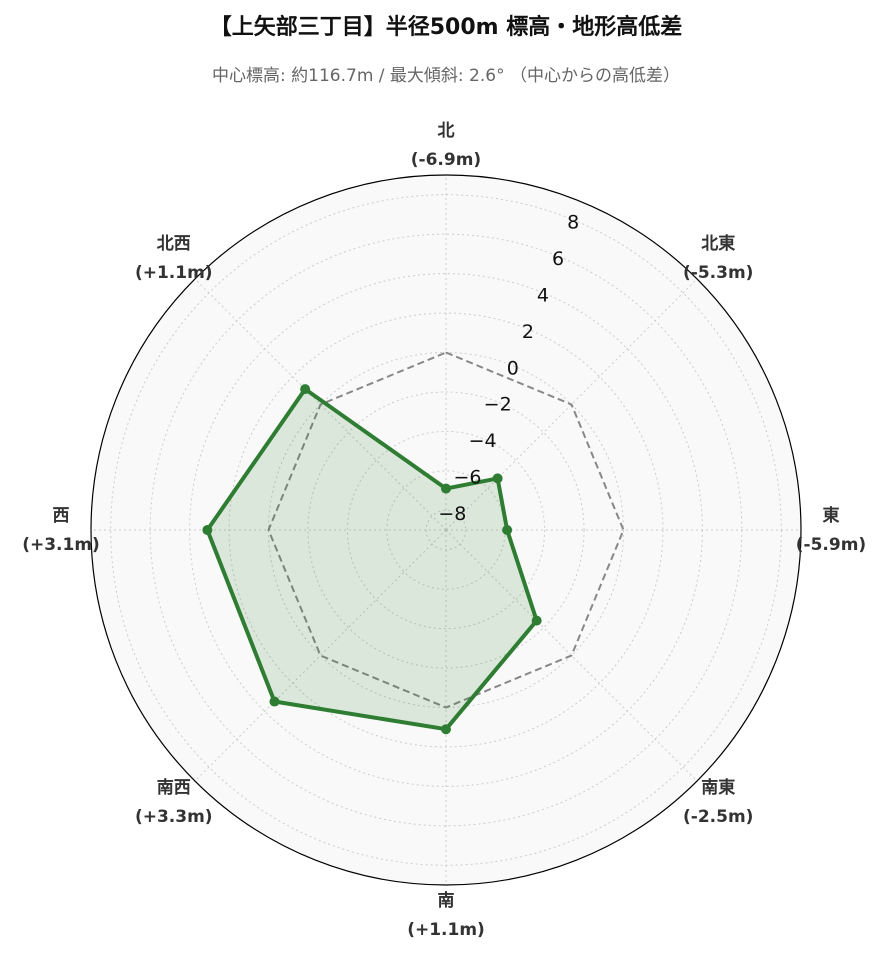 This screenshot has height=962, width=889. I want to click on r-tick-label: −6, so click(467, 478).